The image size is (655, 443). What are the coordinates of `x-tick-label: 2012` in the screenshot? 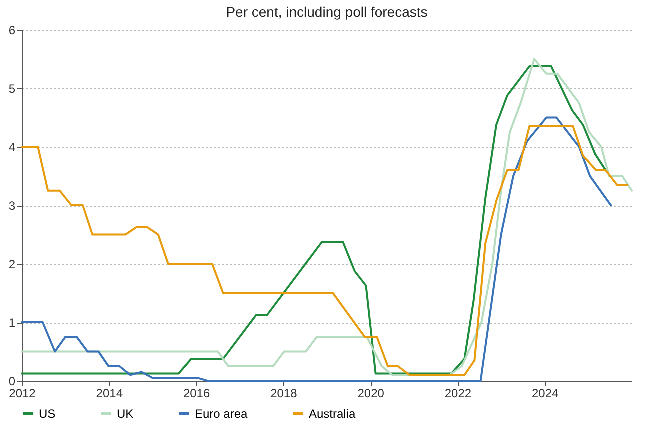 It's located at (22, 393).